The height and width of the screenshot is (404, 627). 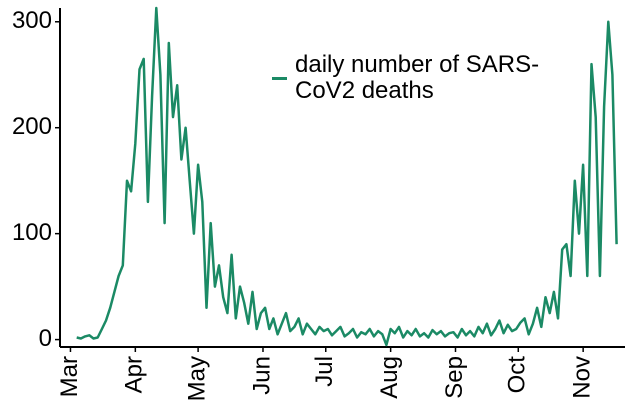 I want to click on x-tick-label: Mar, so click(x=69, y=376).